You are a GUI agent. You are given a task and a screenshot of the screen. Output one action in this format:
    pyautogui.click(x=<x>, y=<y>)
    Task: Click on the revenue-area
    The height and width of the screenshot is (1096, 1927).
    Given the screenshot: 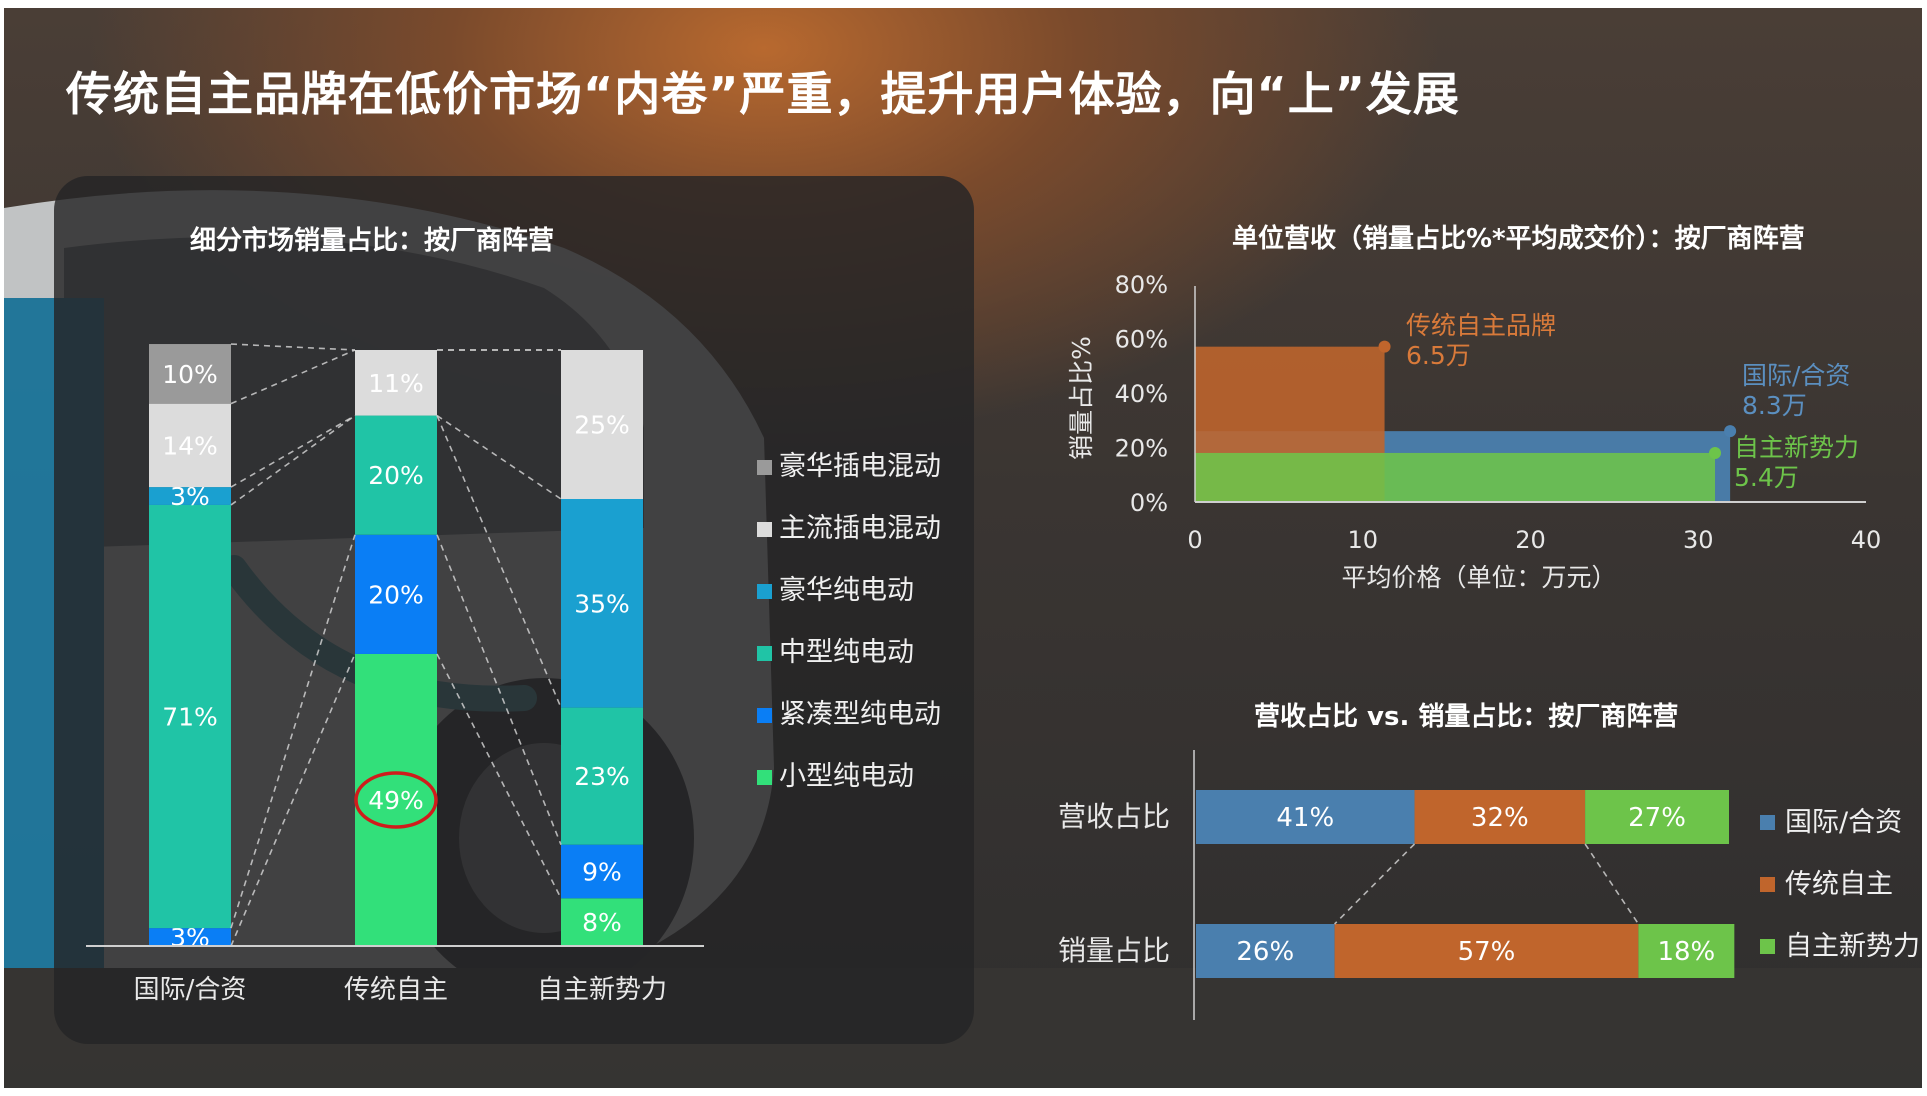 What is the action you would take?
    pyautogui.click(x=1455, y=477)
    